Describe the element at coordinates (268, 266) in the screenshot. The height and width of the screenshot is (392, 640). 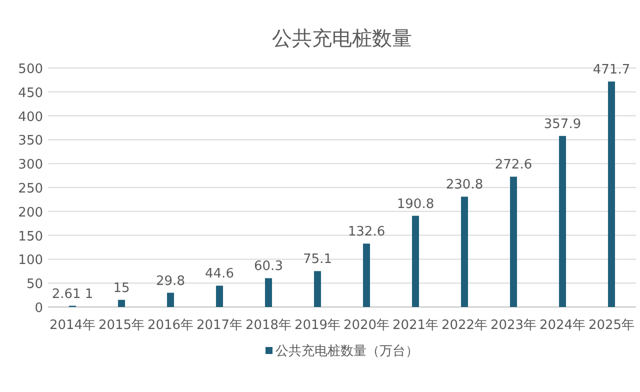
I see `data-label: 60.3` at that location.